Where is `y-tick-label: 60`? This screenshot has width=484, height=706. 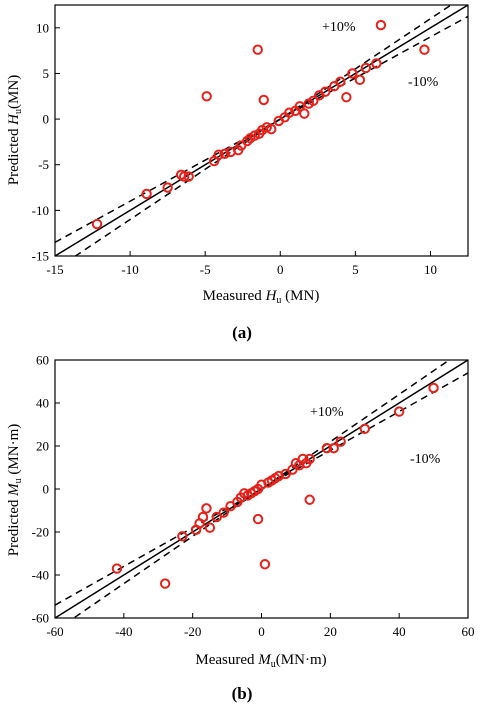
y-tick-label: 60 is located at coordinates (42, 360).